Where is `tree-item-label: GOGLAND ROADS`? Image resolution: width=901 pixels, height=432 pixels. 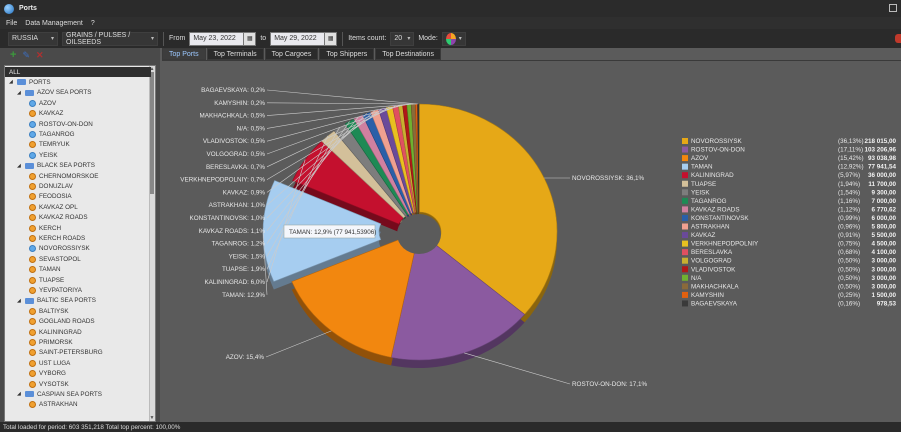
tree-item-label: GOGLAND ROADS is located at coordinates (67, 322).